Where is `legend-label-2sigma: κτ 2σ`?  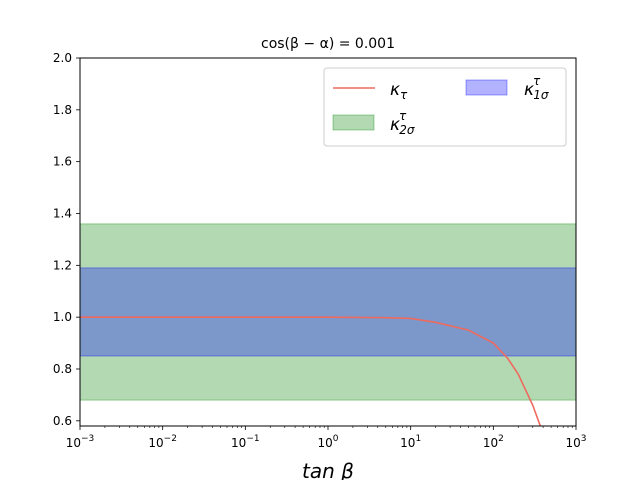
legend-label-2sigma: κτ 2σ is located at coordinates (402, 123).